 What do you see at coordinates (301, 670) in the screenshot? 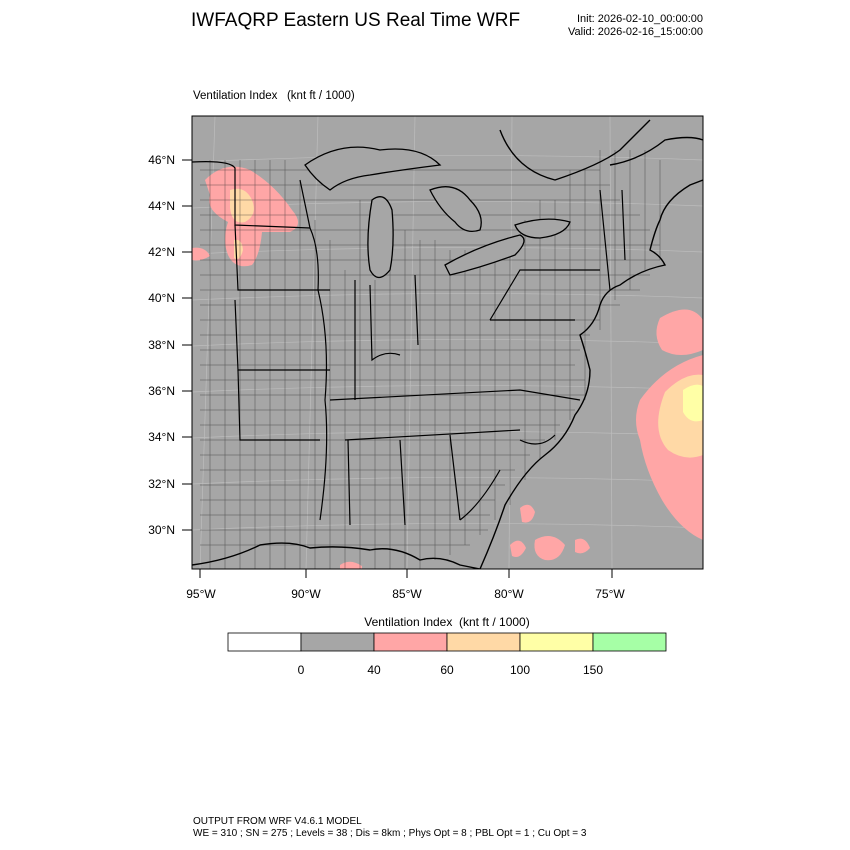
I see `colorbar-label: 0` at bounding box center [301, 670].